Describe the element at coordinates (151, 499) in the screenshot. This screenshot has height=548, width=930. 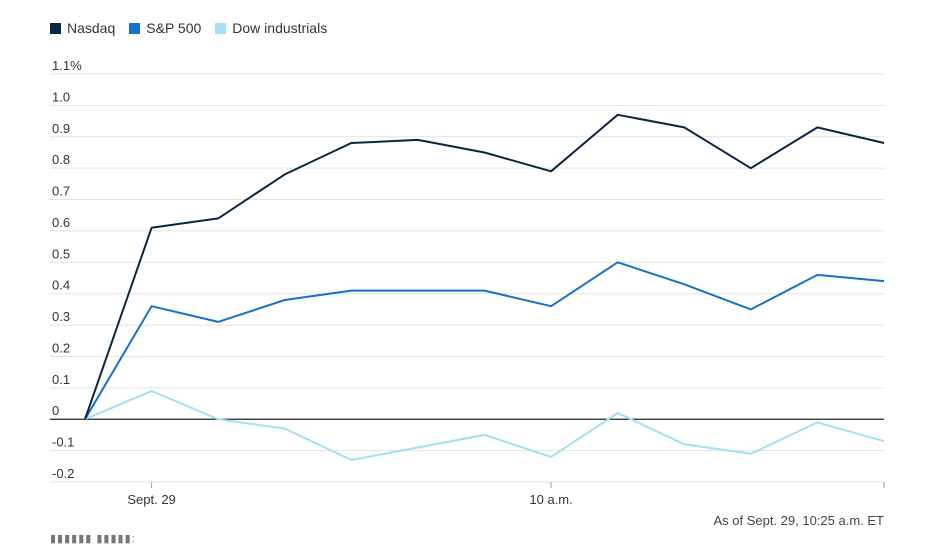
I see `x-tick-label: Sept. 29` at that location.